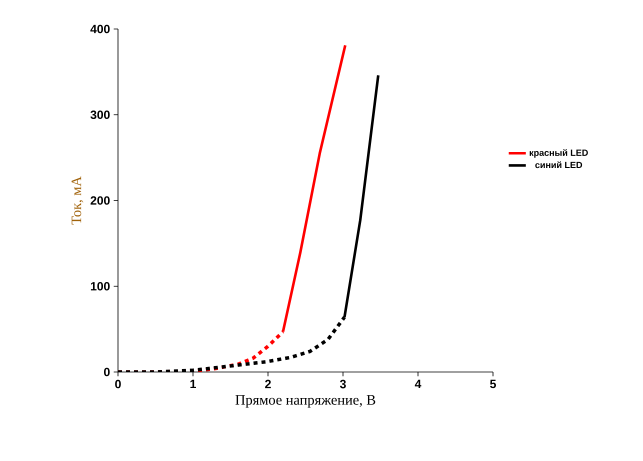 The height and width of the screenshot is (461, 643). Describe the element at coordinates (493, 384) in the screenshot. I see `x-tick-label: 5` at that location.